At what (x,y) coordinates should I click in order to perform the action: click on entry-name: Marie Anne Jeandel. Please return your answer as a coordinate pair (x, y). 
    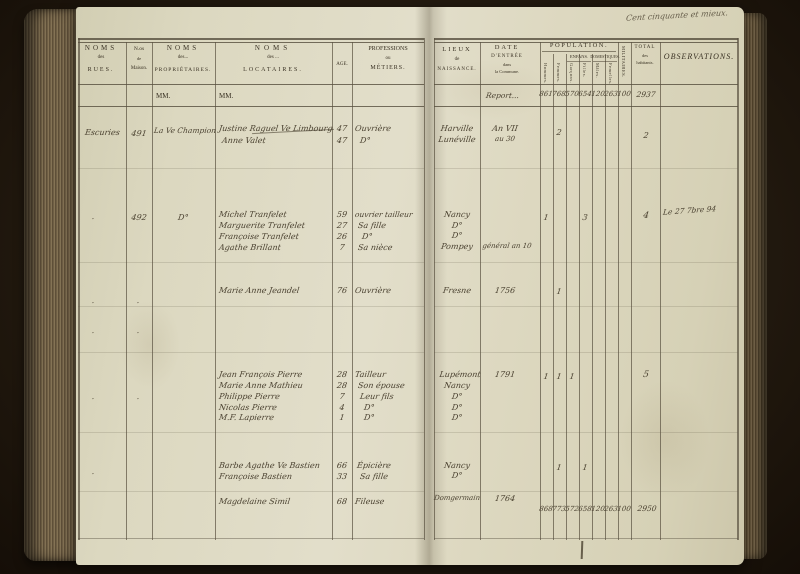
    Looking at the image, I should click on (259, 290).